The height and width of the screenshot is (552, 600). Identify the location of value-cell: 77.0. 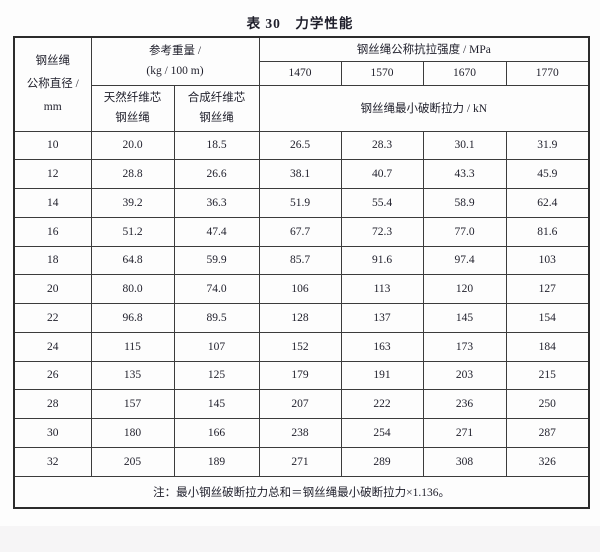
(464, 231).